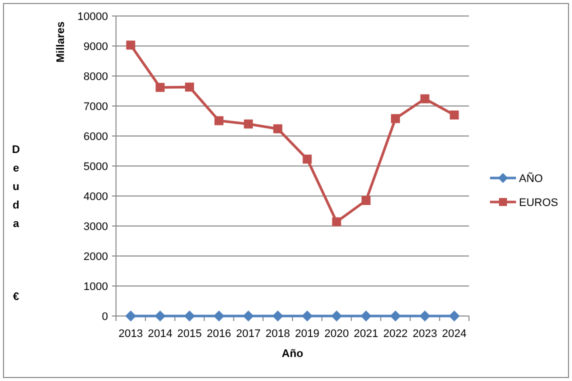 This screenshot has width=572, height=381. What do you see at coordinates (96, 286) in the screenshot?
I see `y-tick-label: 1000` at bounding box center [96, 286].